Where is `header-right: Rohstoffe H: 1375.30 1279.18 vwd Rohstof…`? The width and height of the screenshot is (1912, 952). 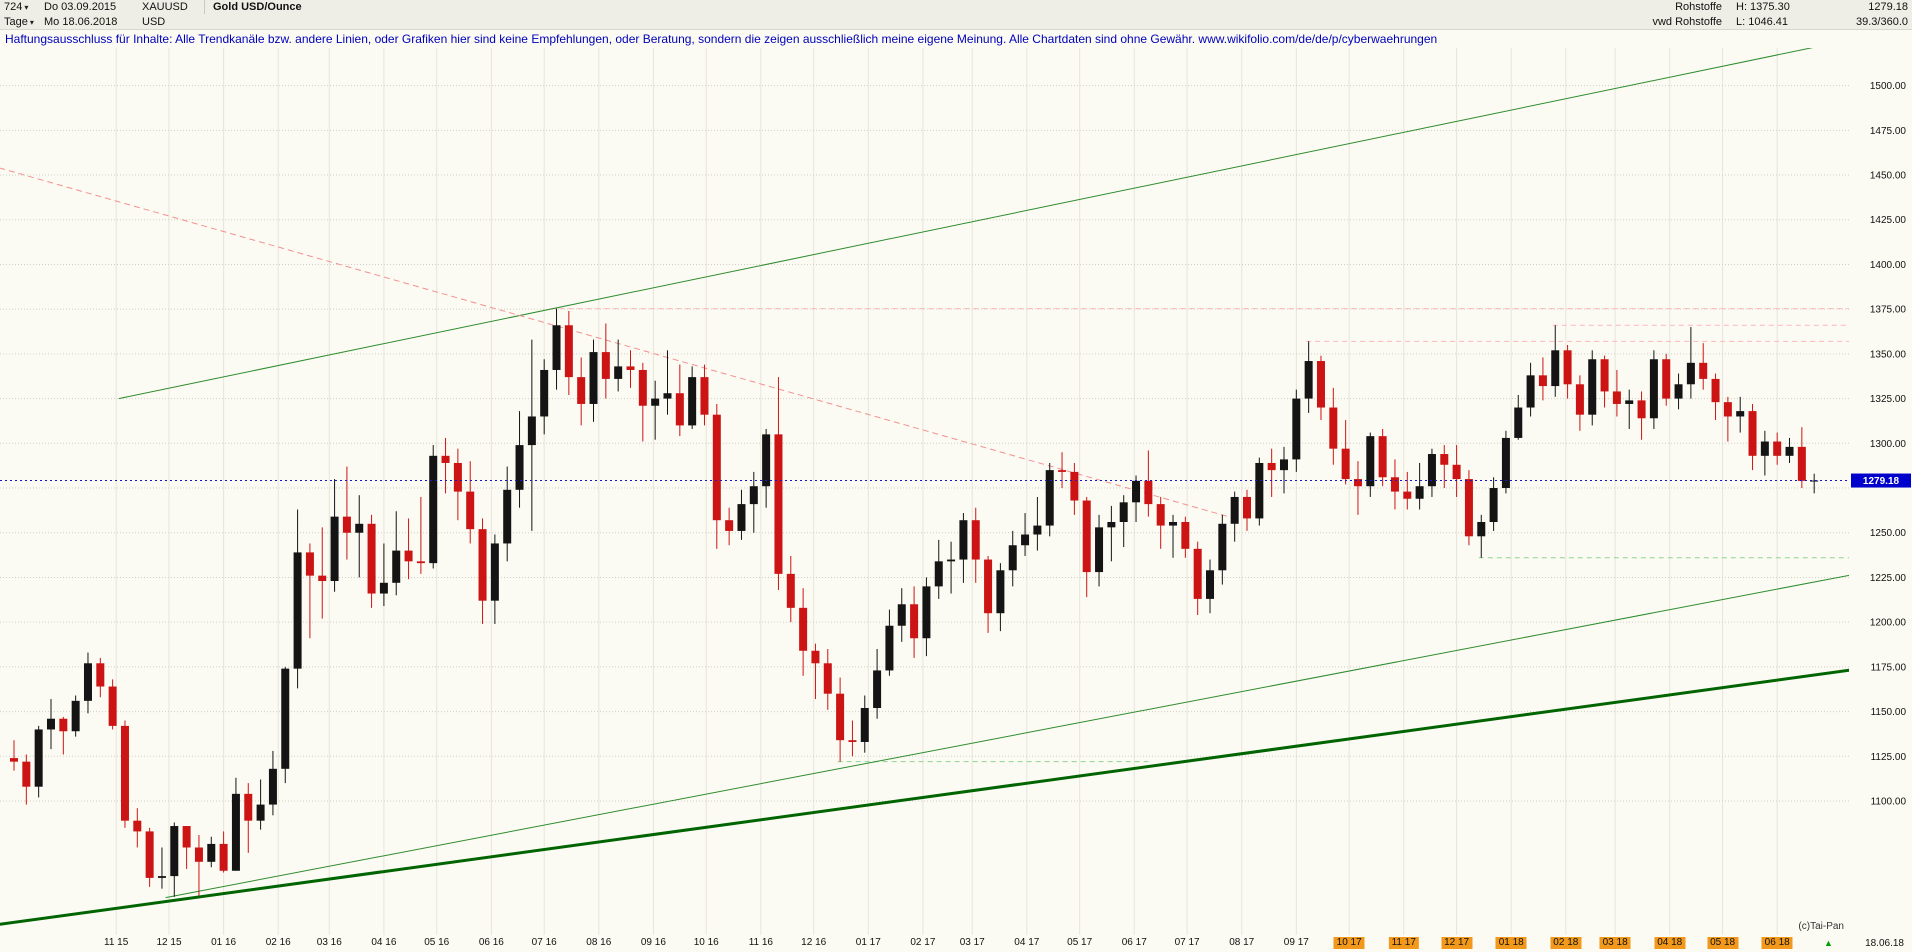
header-right: Rohstoffe H: 1375.30 1279.18 vwd Rohstof… is located at coordinates (1772, 14).